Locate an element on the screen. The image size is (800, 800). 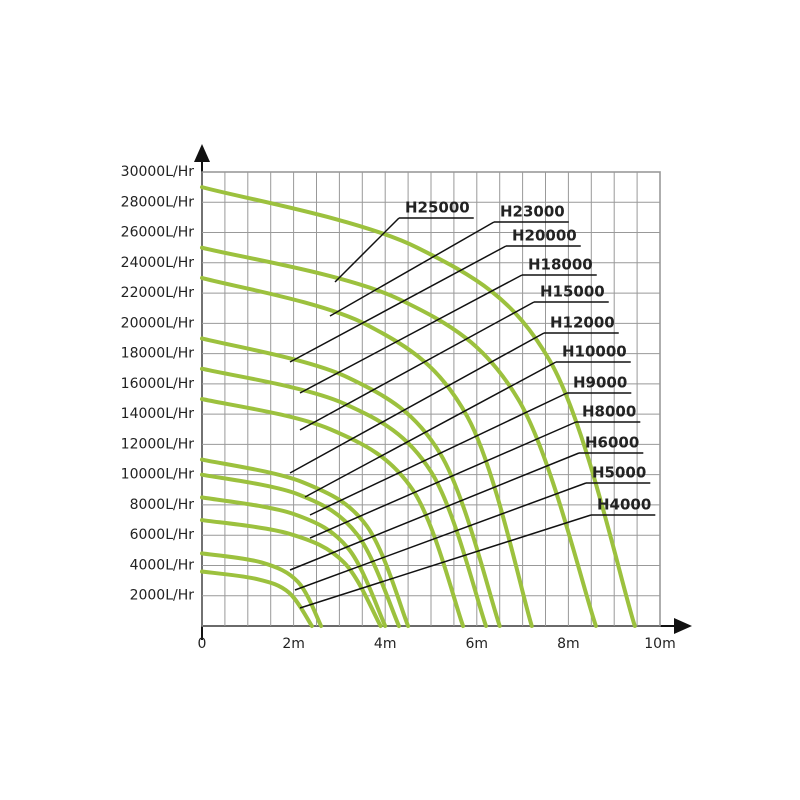
y-tick-label: 6000L/Hr is located at coordinates (162, 535).